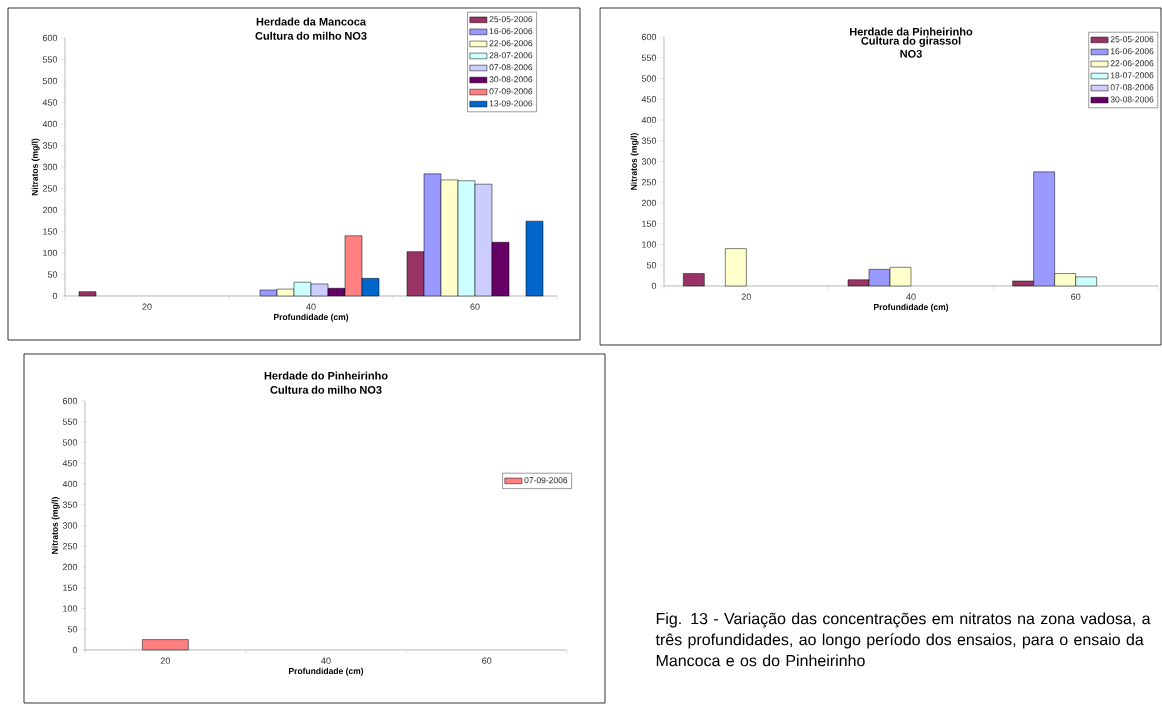 This screenshot has width=1162, height=704. I want to click on legend-label: 18-07-2006, so click(1132, 75).